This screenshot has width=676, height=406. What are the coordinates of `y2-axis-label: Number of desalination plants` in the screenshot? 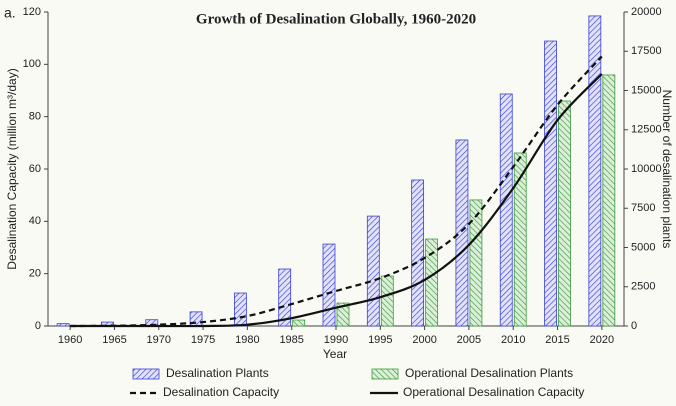 It's located at (667, 169).